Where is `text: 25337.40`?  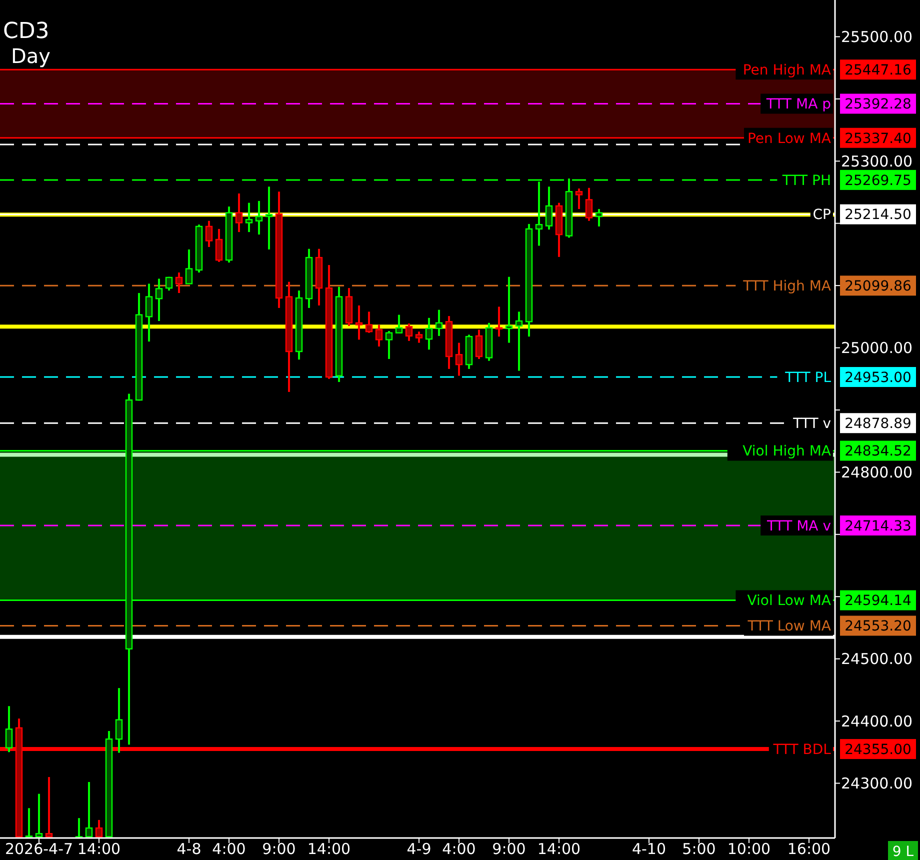 text: 25337.40 is located at coordinates (878, 138).